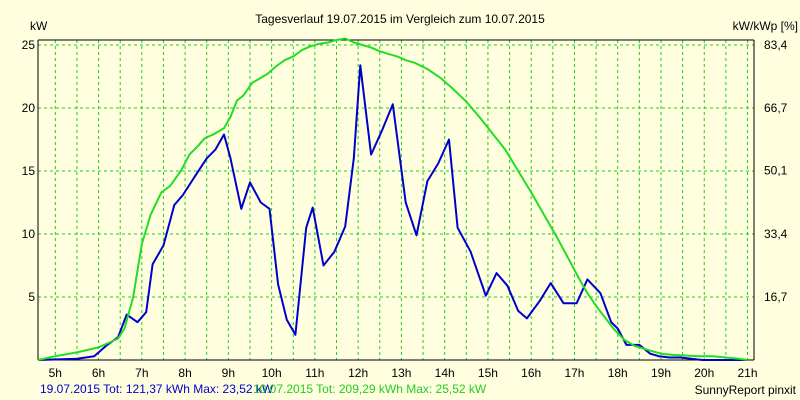 The width and height of the screenshot is (800, 400). What do you see at coordinates (29, 45) in the screenshot?
I see `y-tick-label-left: 25` at bounding box center [29, 45].